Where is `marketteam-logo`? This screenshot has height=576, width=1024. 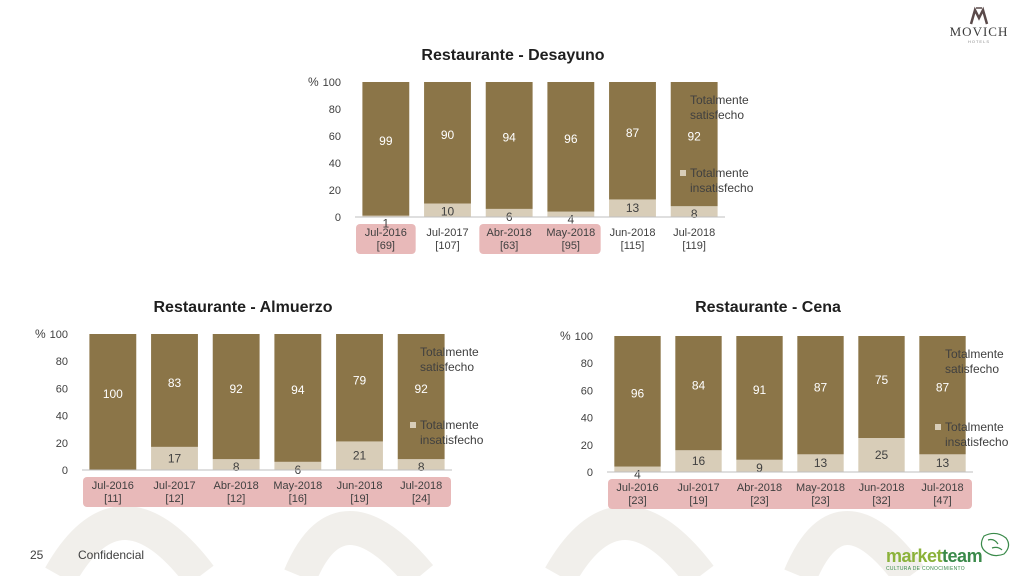 marketteam-logo is located at coordinates (995, 544).